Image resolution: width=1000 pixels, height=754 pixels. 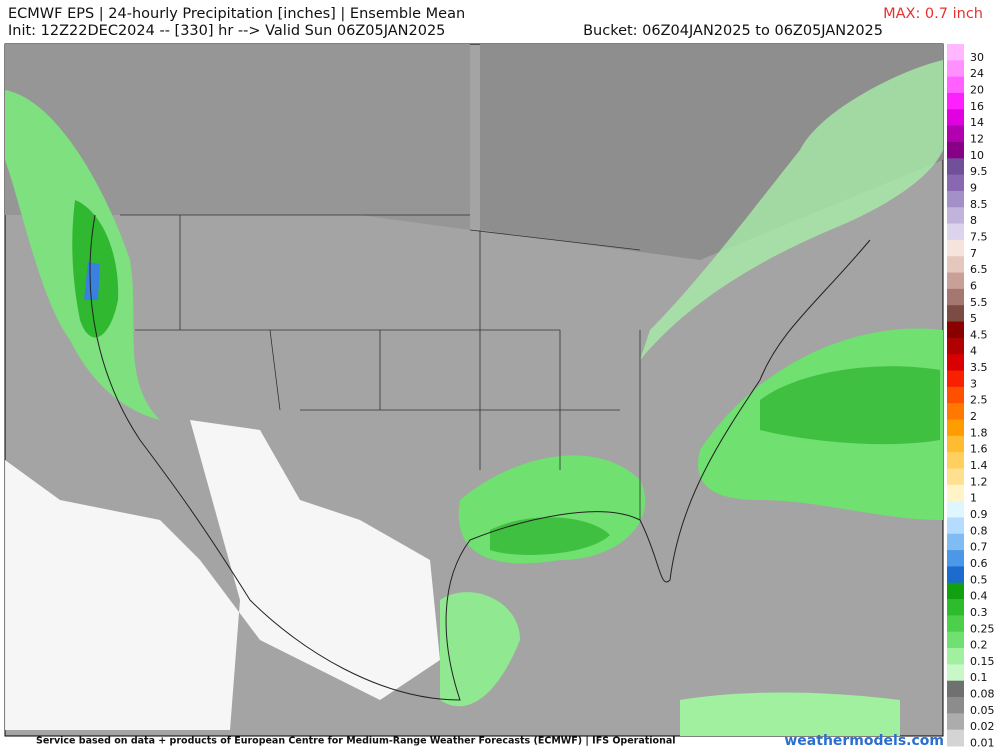 What do you see at coordinates (982, 743) in the screenshot?
I see `colorbar-label: 0.01` at bounding box center [982, 743].